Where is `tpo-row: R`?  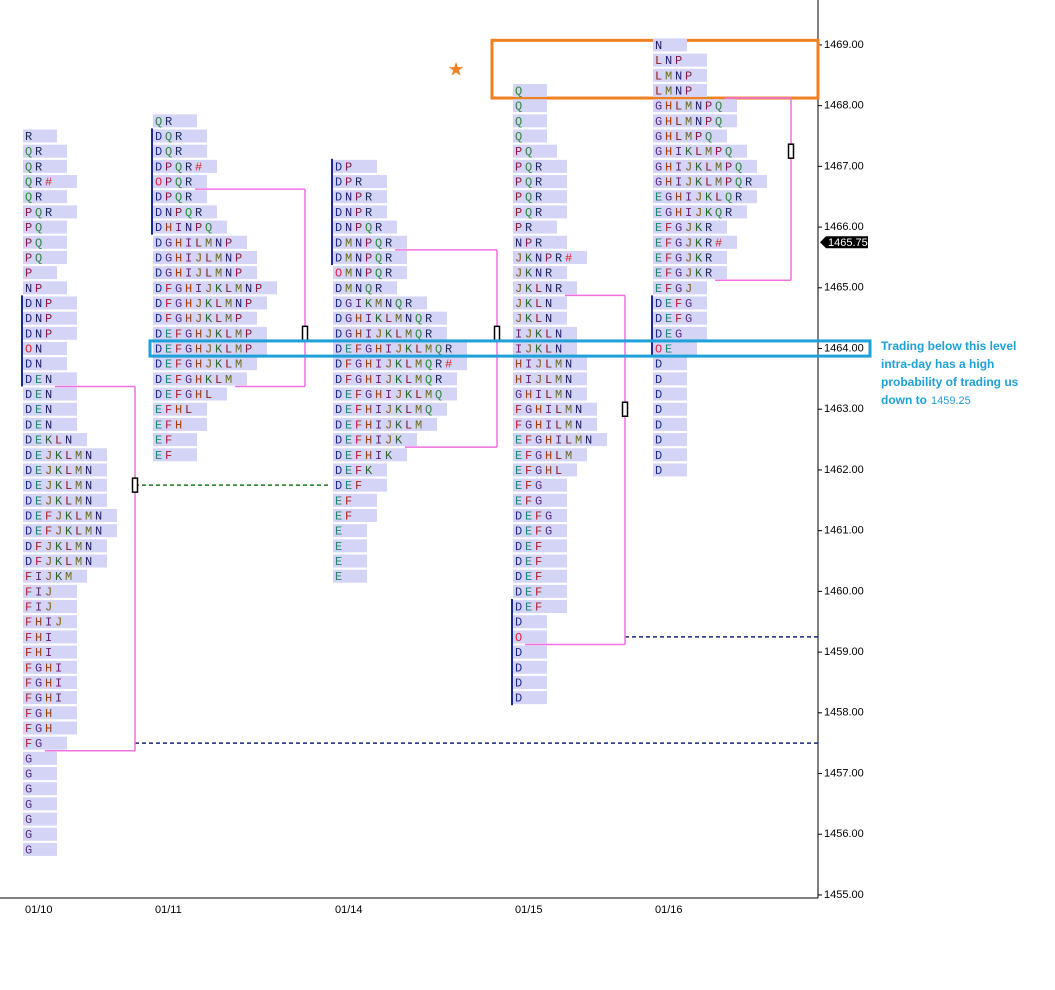
tpo-row: R is located at coordinates (28, 137).